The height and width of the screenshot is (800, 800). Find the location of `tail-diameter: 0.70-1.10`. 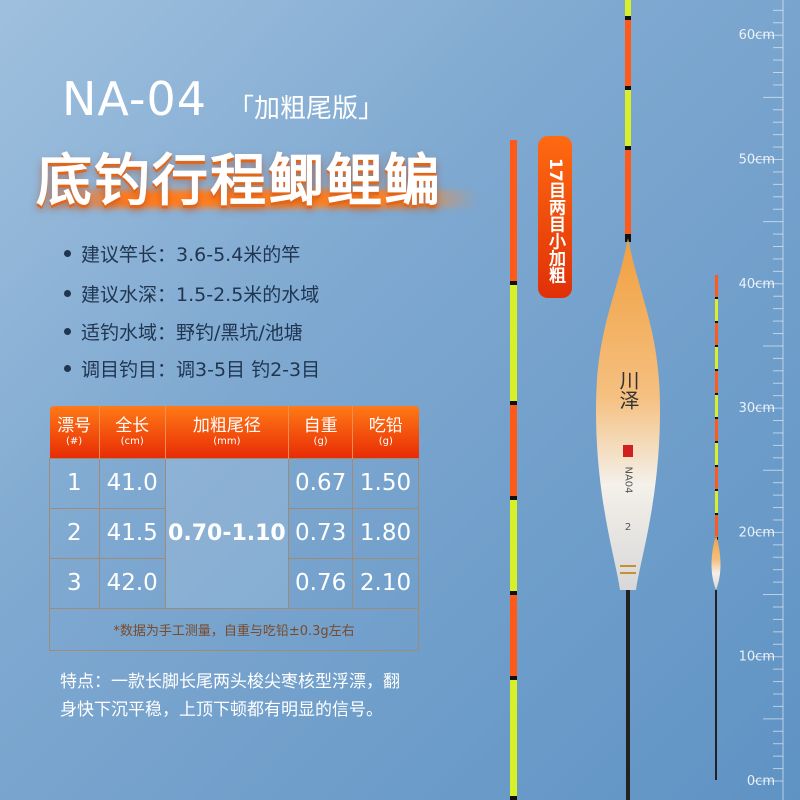

tail-diameter: 0.70-1.10 is located at coordinates (227, 533).